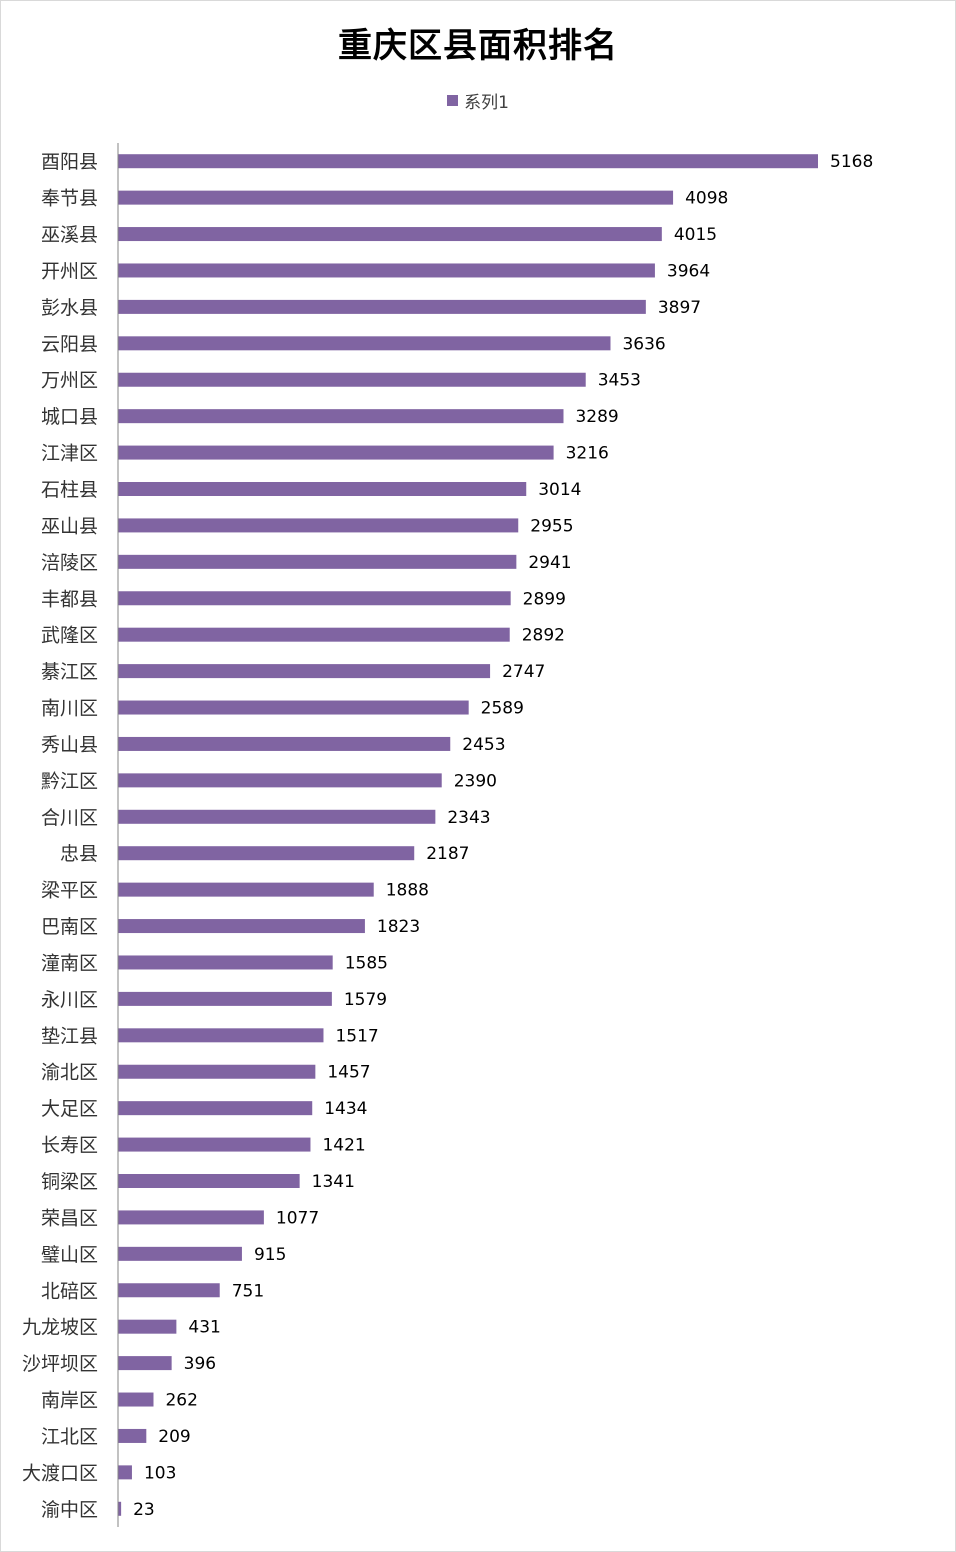 The image size is (956, 1552). I want to click on value-label: 2747, so click(523, 672).